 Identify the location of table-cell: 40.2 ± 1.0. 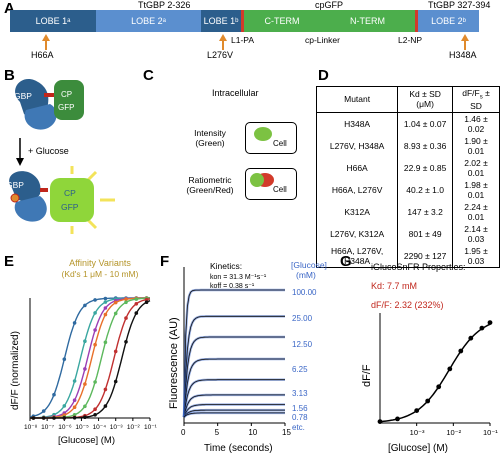
(425, 189).